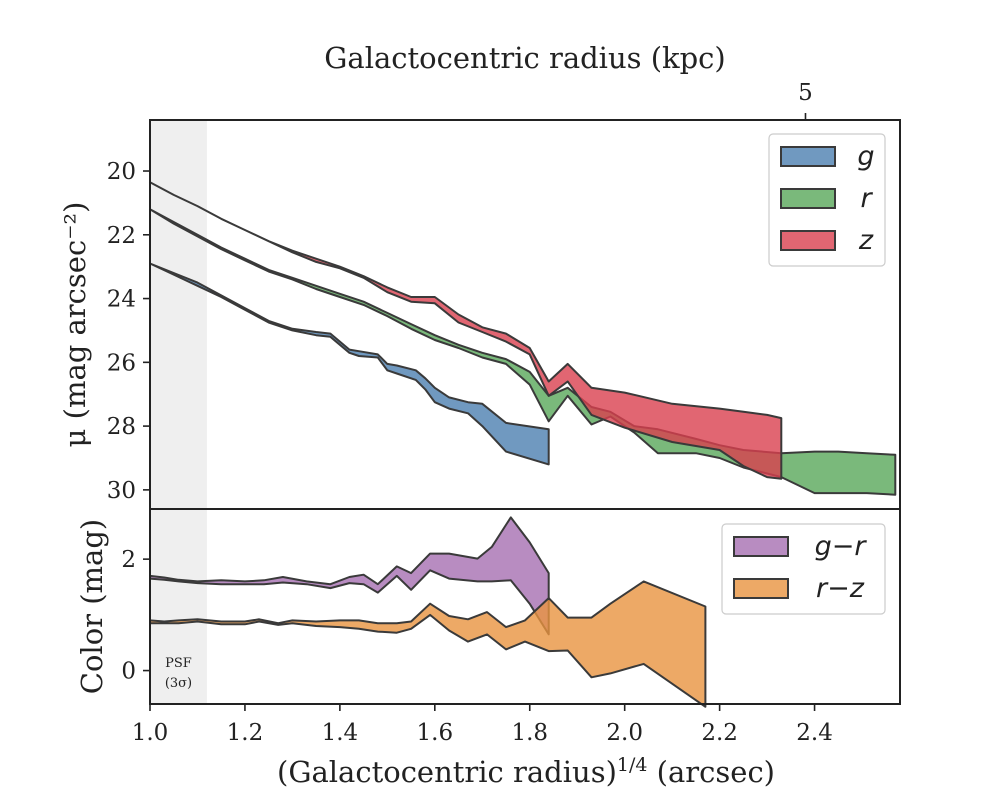  Describe the element at coordinates (840, 588) in the screenshot. I see `color-legend-label: r−z` at that location.